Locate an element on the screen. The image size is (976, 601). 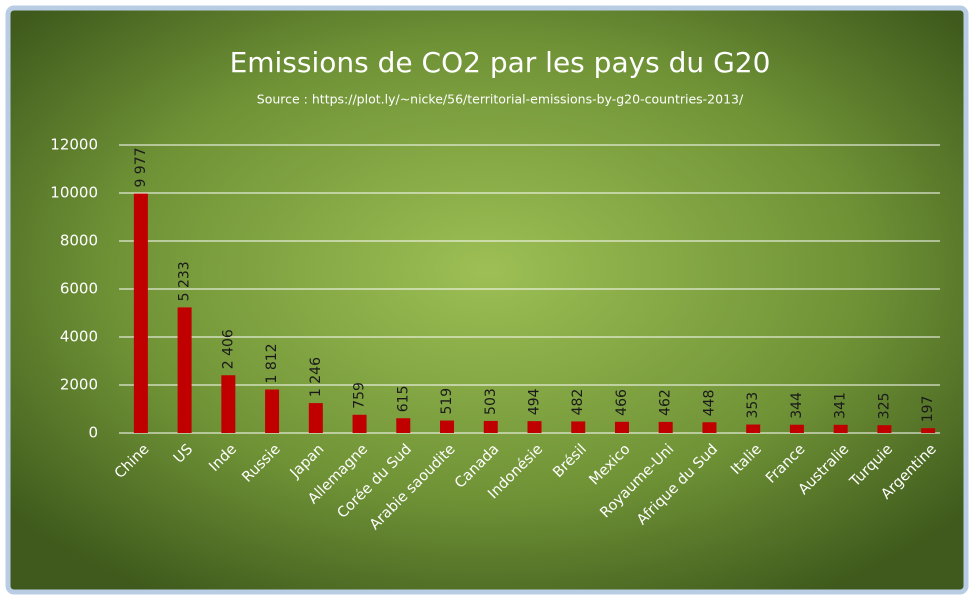
value-label: 344 is located at coordinates (797, 405).